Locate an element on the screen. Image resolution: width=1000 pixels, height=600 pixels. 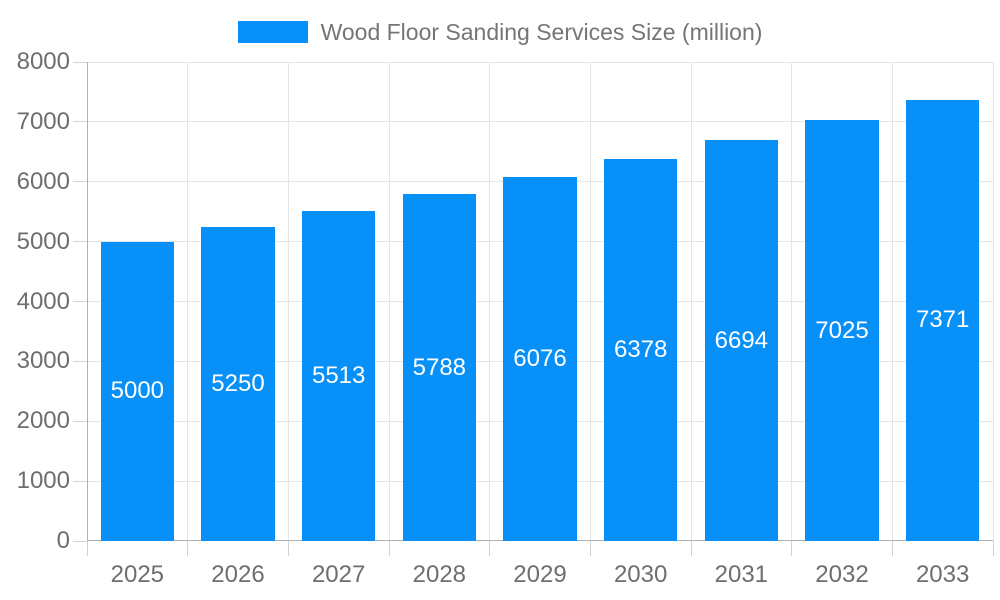
bar: 6694 is located at coordinates (741, 340).